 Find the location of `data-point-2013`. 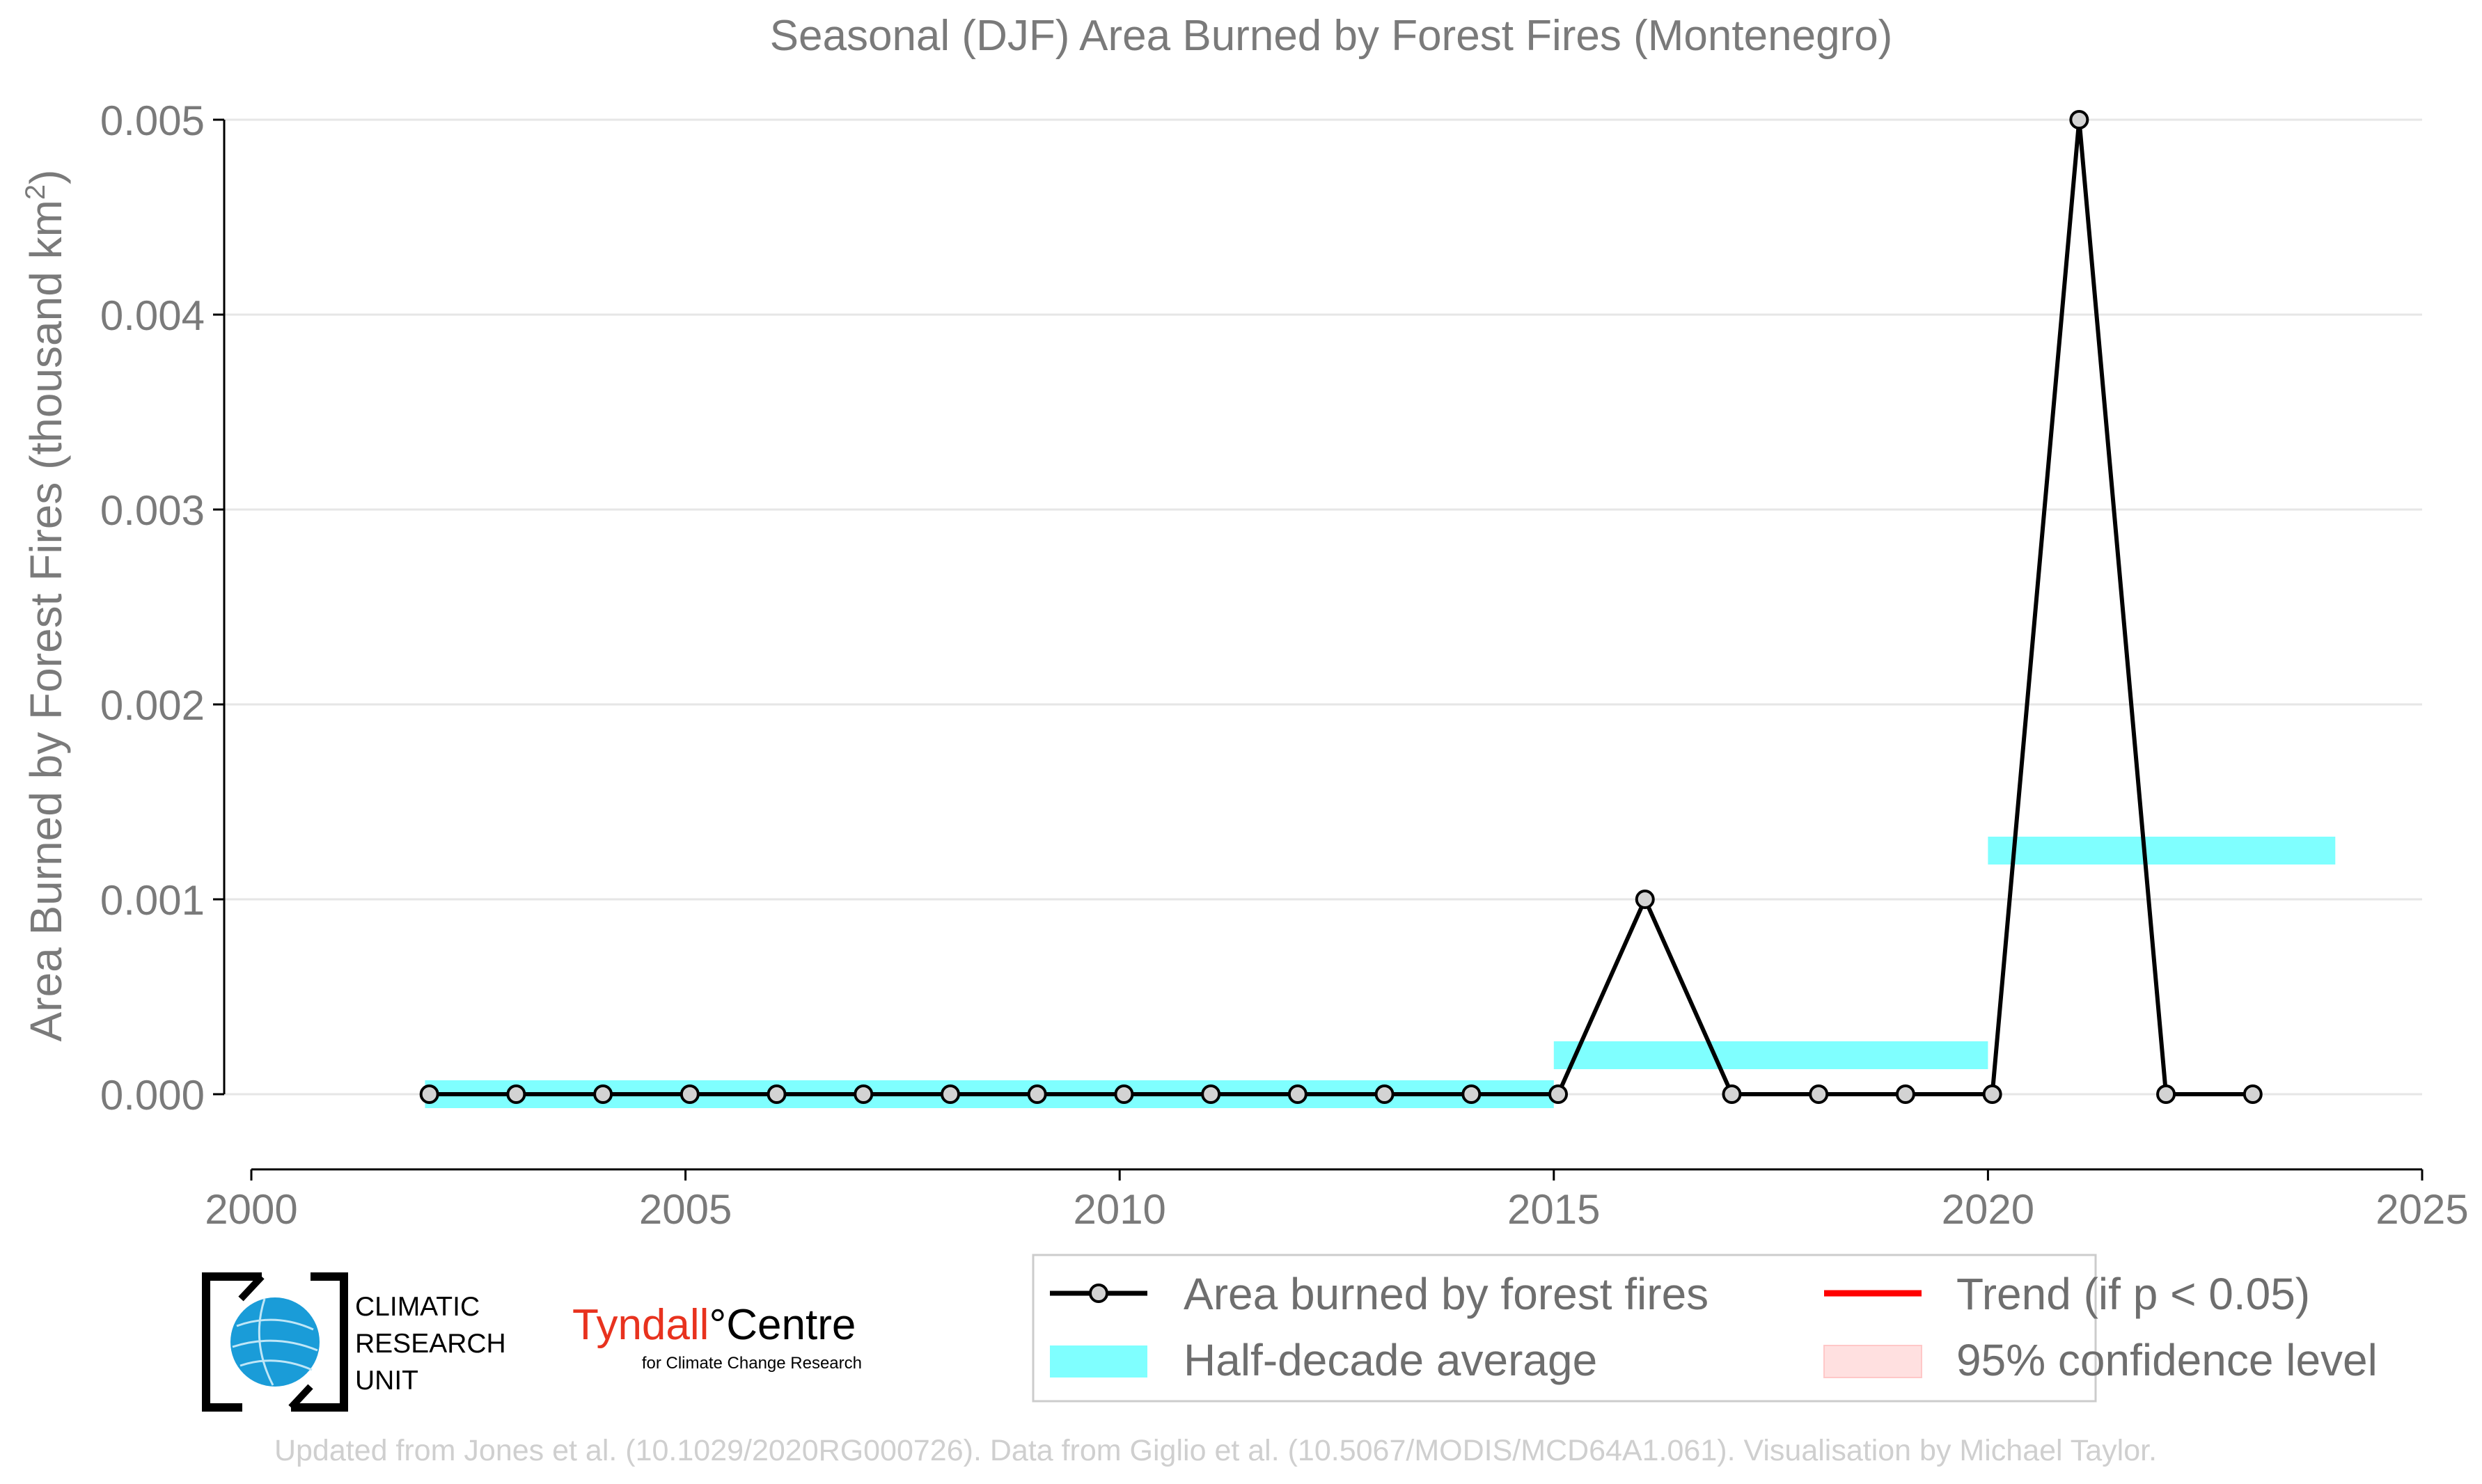

data-point-2013 is located at coordinates (1384, 1094).